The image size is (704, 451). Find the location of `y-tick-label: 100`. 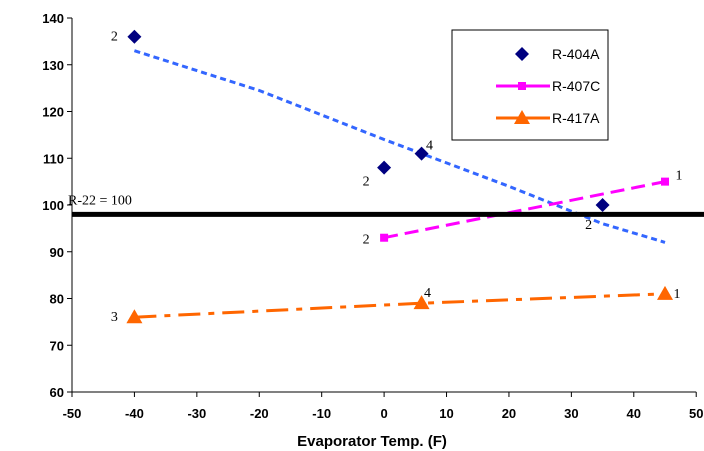

y-tick-label: 100 is located at coordinates (53, 205).